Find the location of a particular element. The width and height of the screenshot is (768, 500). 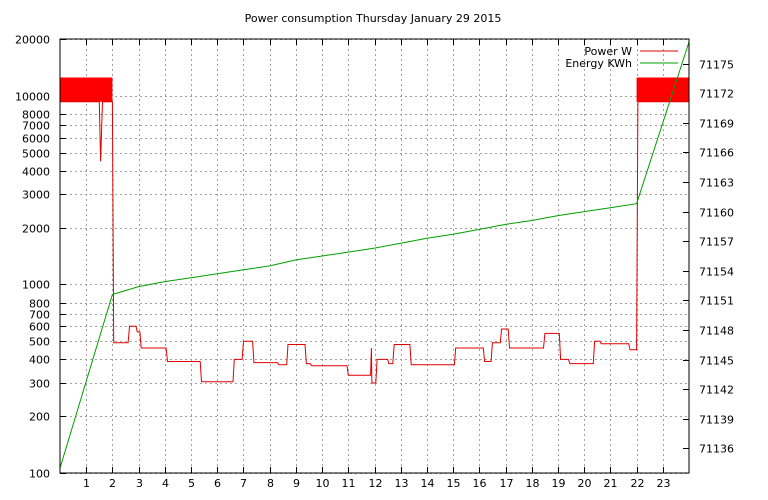

x-tick-label: 10 is located at coordinates (323, 483).